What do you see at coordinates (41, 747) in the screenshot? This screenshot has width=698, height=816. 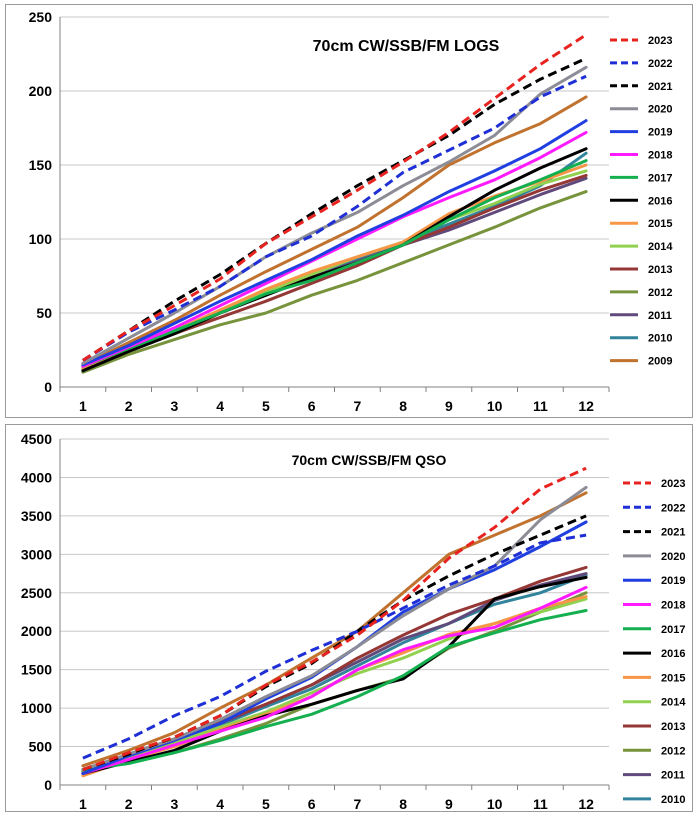 I see `y-tick-label: 500` at bounding box center [41, 747].